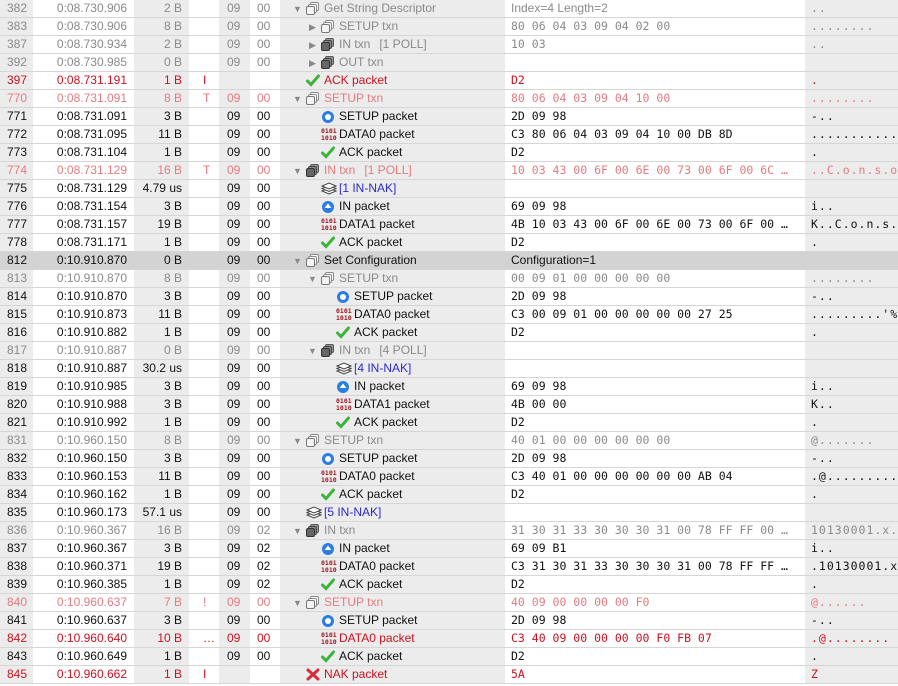  I want to click on index-cell: 775, so click(16, 188).